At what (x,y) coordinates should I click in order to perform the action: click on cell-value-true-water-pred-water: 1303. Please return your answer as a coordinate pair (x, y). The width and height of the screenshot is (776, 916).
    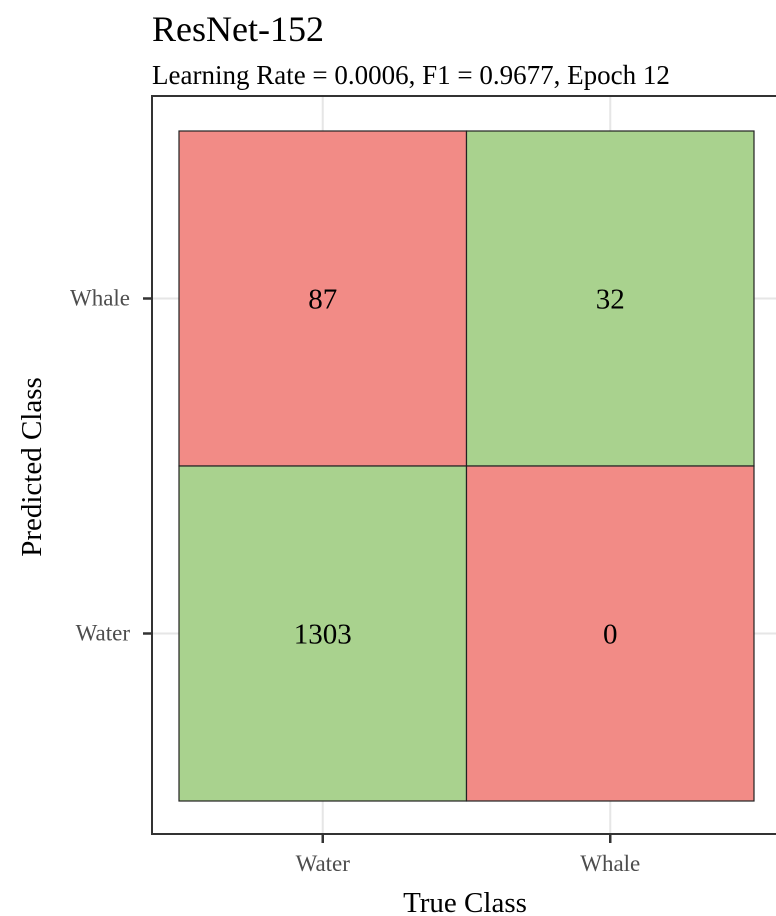
    Looking at the image, I should click on (323, 635).